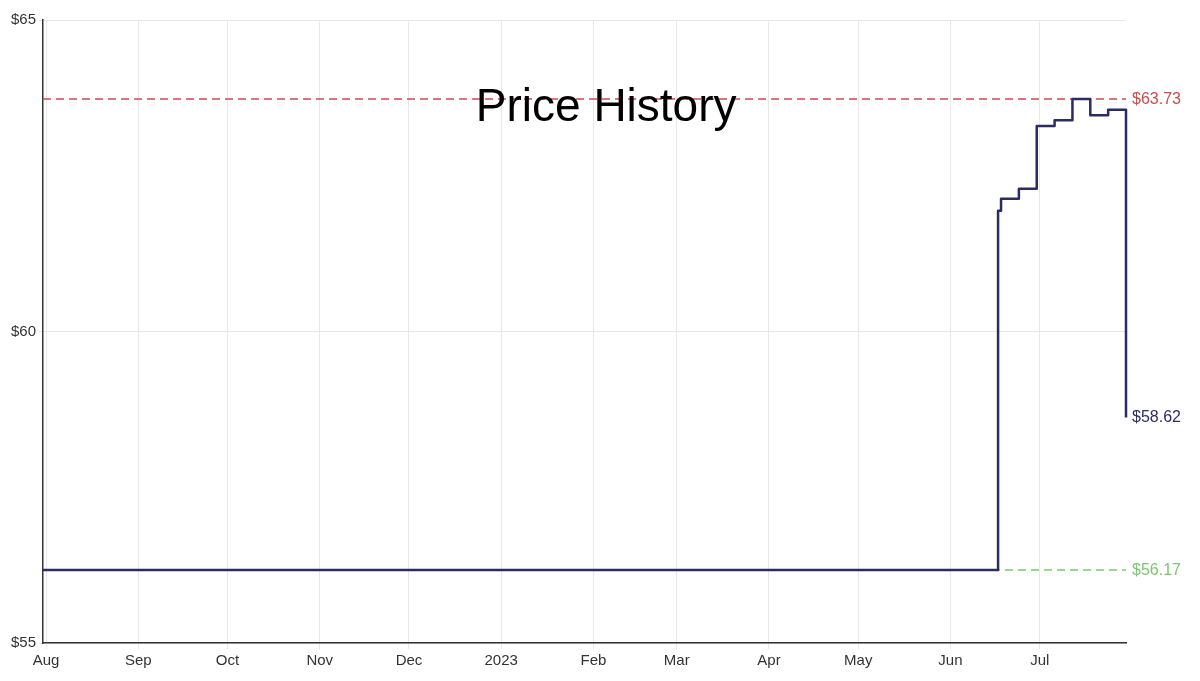 This screenshot has width=1200, height=681. Describe the element at coordinates (858, 660) in the screenshot. I see `x-tick-label: May` at that location.